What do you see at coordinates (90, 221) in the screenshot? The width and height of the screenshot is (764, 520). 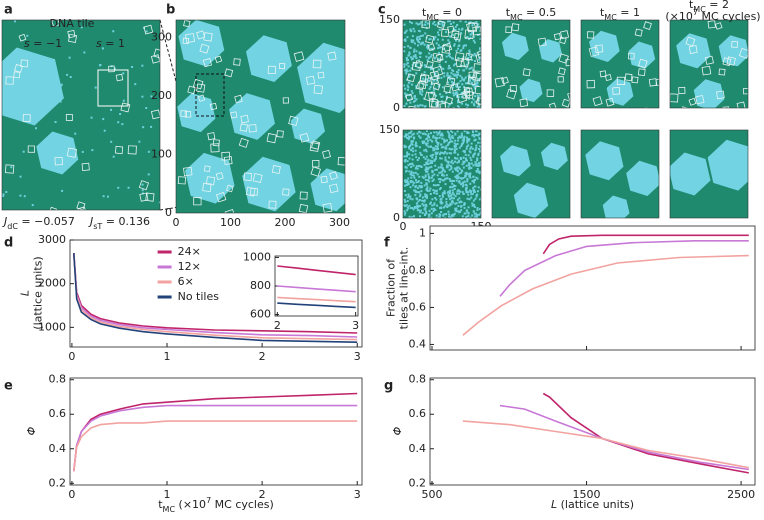 I see `text-part: J` at bounding box center [90, 221].